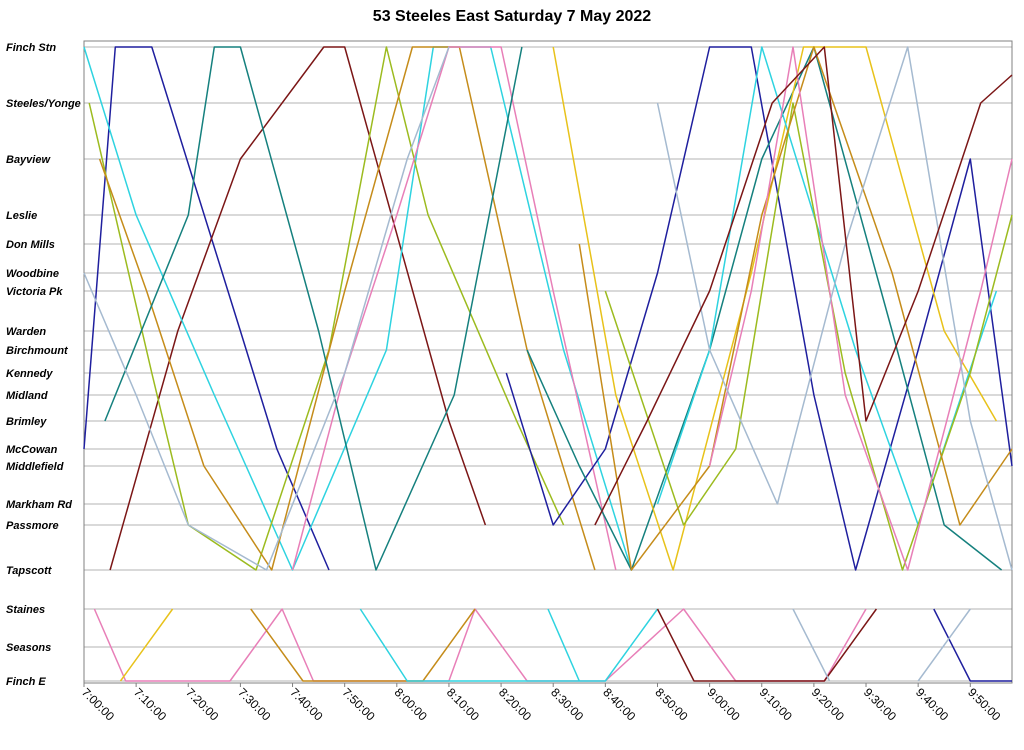 Image resolution: width=1024 pixels, height=750 pixels. What do you see at coordinates (828, 704) in the screenshot?
I see `x-tick-label: 9:20:00` at bounding box center [828, 704].